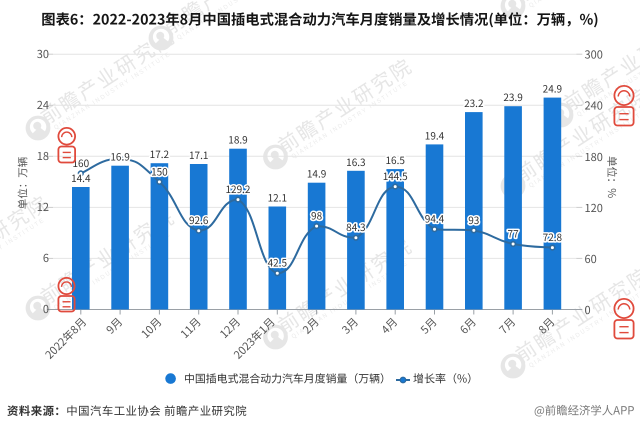  What do you see at coordinates (594, 208) in the screenshot?
I see `svg-text: 120` at bounding box center [594, 208].